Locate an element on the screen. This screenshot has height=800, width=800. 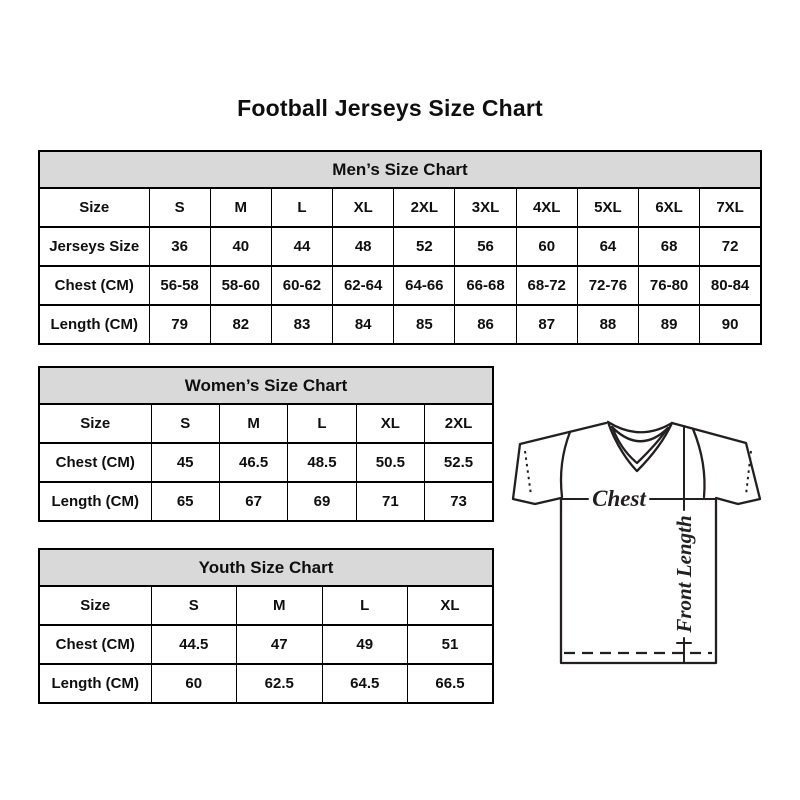
data-cell: 79 is located at coordinates (179, 324).